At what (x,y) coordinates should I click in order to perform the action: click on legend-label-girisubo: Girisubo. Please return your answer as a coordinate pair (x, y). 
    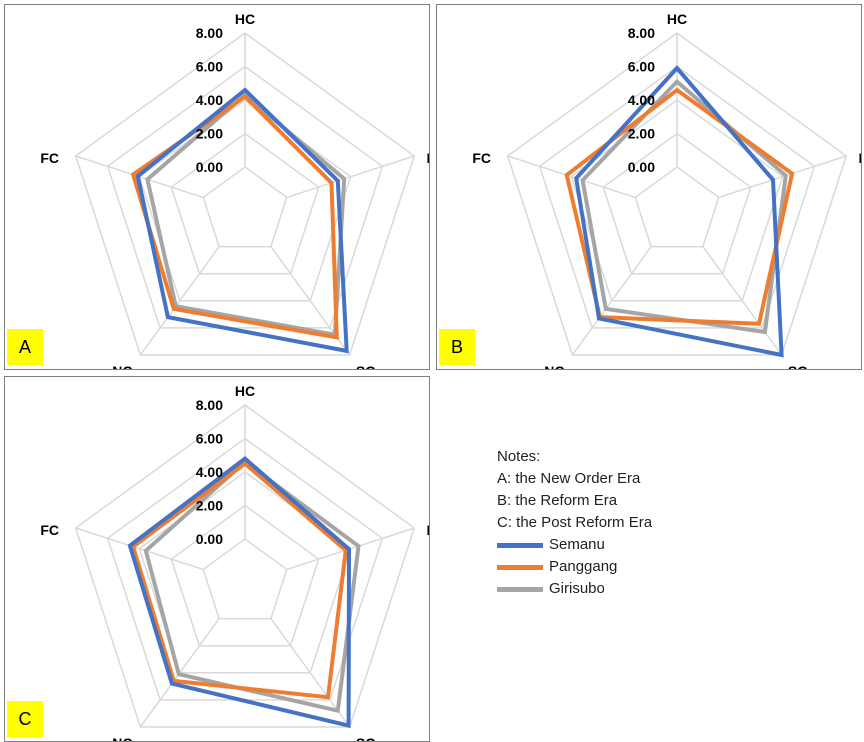
    Looking at the image, I should click on (577, 588).